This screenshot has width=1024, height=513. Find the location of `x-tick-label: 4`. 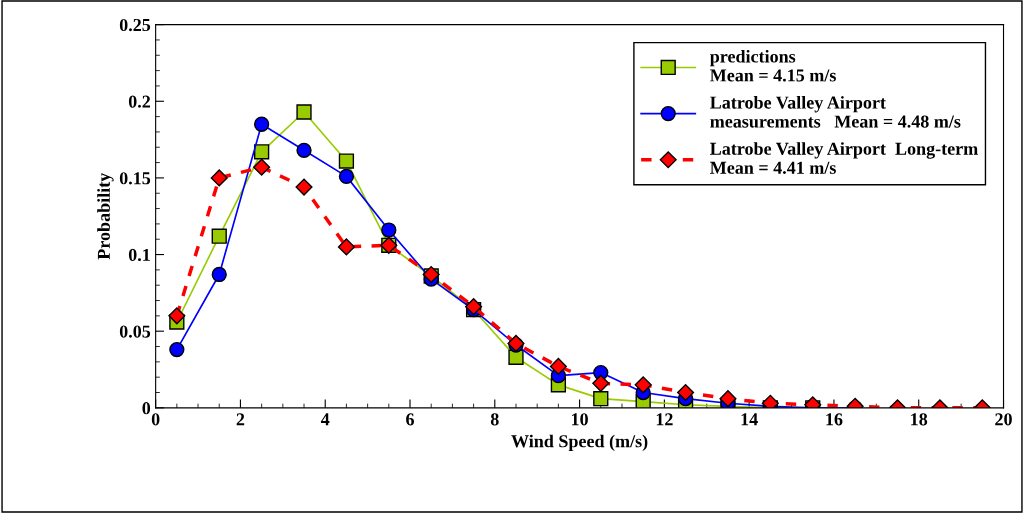

x-tick-label: 4 is located at coordinates (325, 419).